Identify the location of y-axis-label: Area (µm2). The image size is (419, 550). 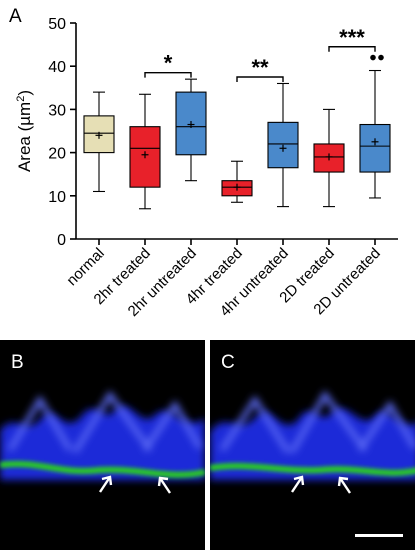
(24, 131).